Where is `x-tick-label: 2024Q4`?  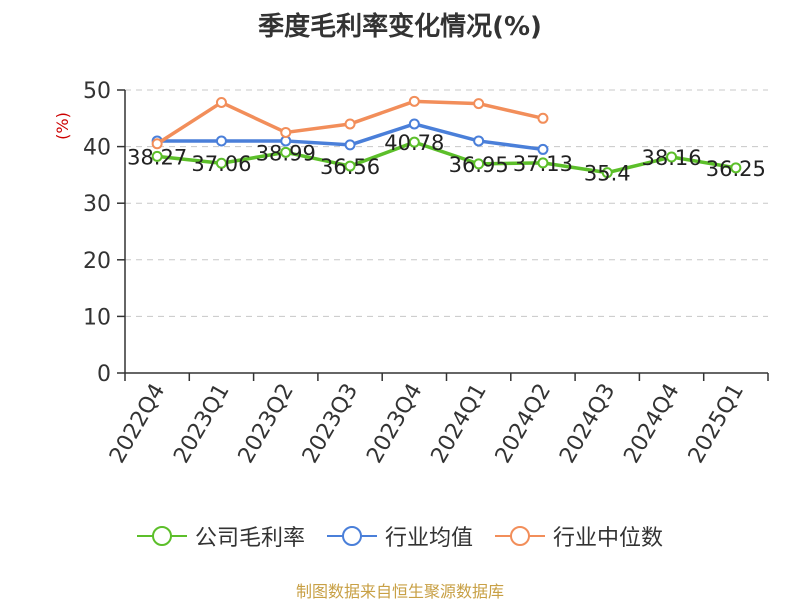 x-tick-label: 2024Q4 is located at coordinates (651, 424).